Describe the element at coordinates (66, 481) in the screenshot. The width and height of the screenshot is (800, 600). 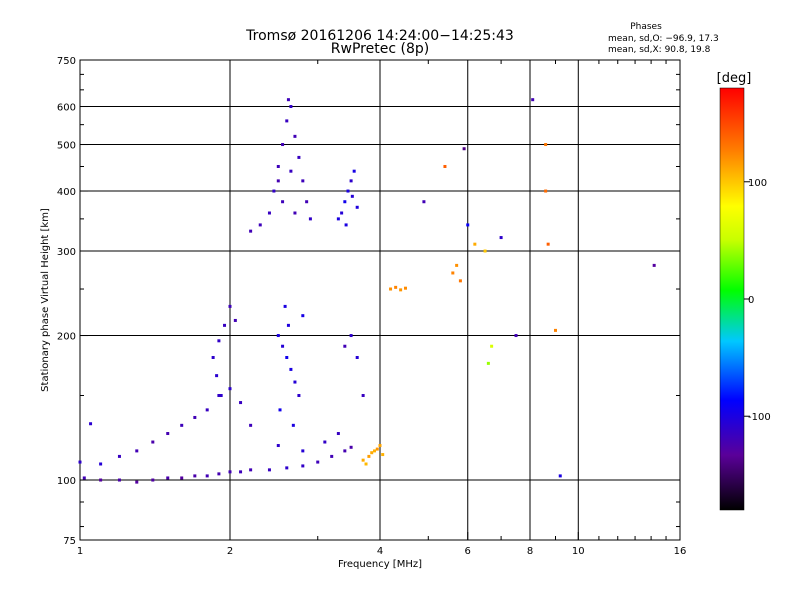
I see `y-tick-label: 100` at that location.